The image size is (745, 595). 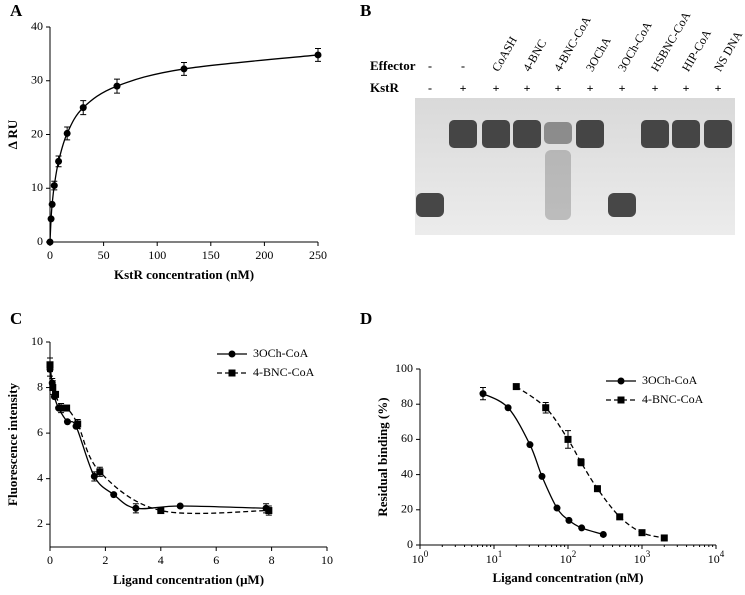 What do you see at coordinates (382, 456) in the screenshot?
I see `y-axis-label: Residual binding (%)` at bounding box center [382, 456].